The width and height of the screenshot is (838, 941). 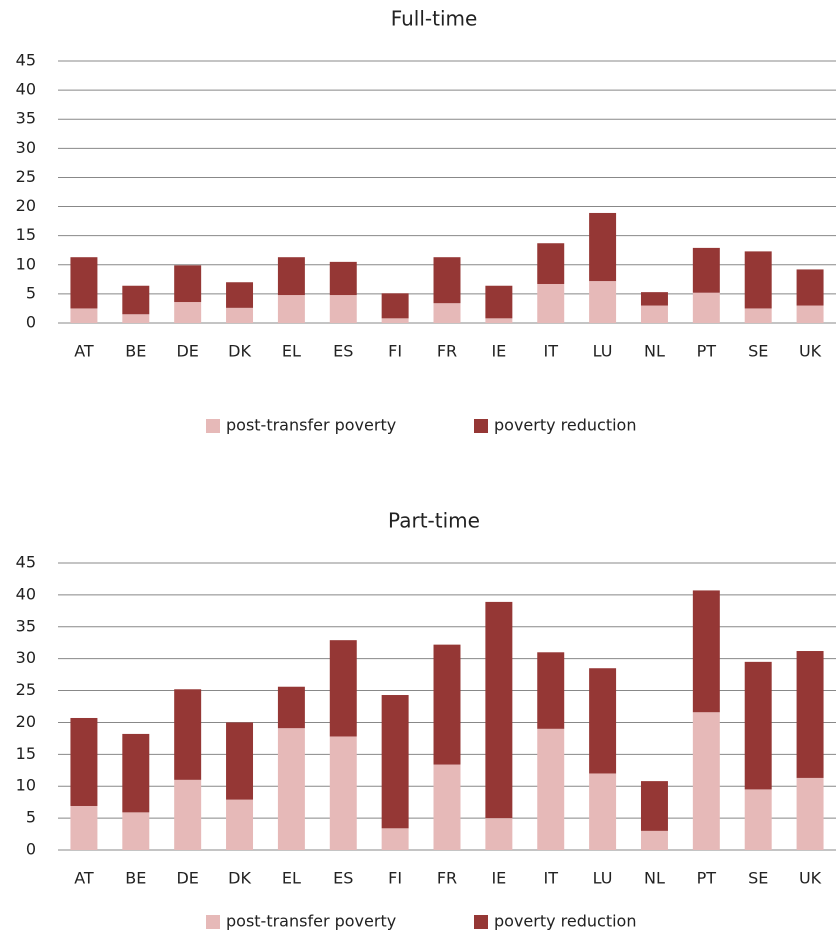 What do you see at coordinates (810, 351) in the screenshot?
I see `x-tick-label: UK` at bounding box center [810, 351].